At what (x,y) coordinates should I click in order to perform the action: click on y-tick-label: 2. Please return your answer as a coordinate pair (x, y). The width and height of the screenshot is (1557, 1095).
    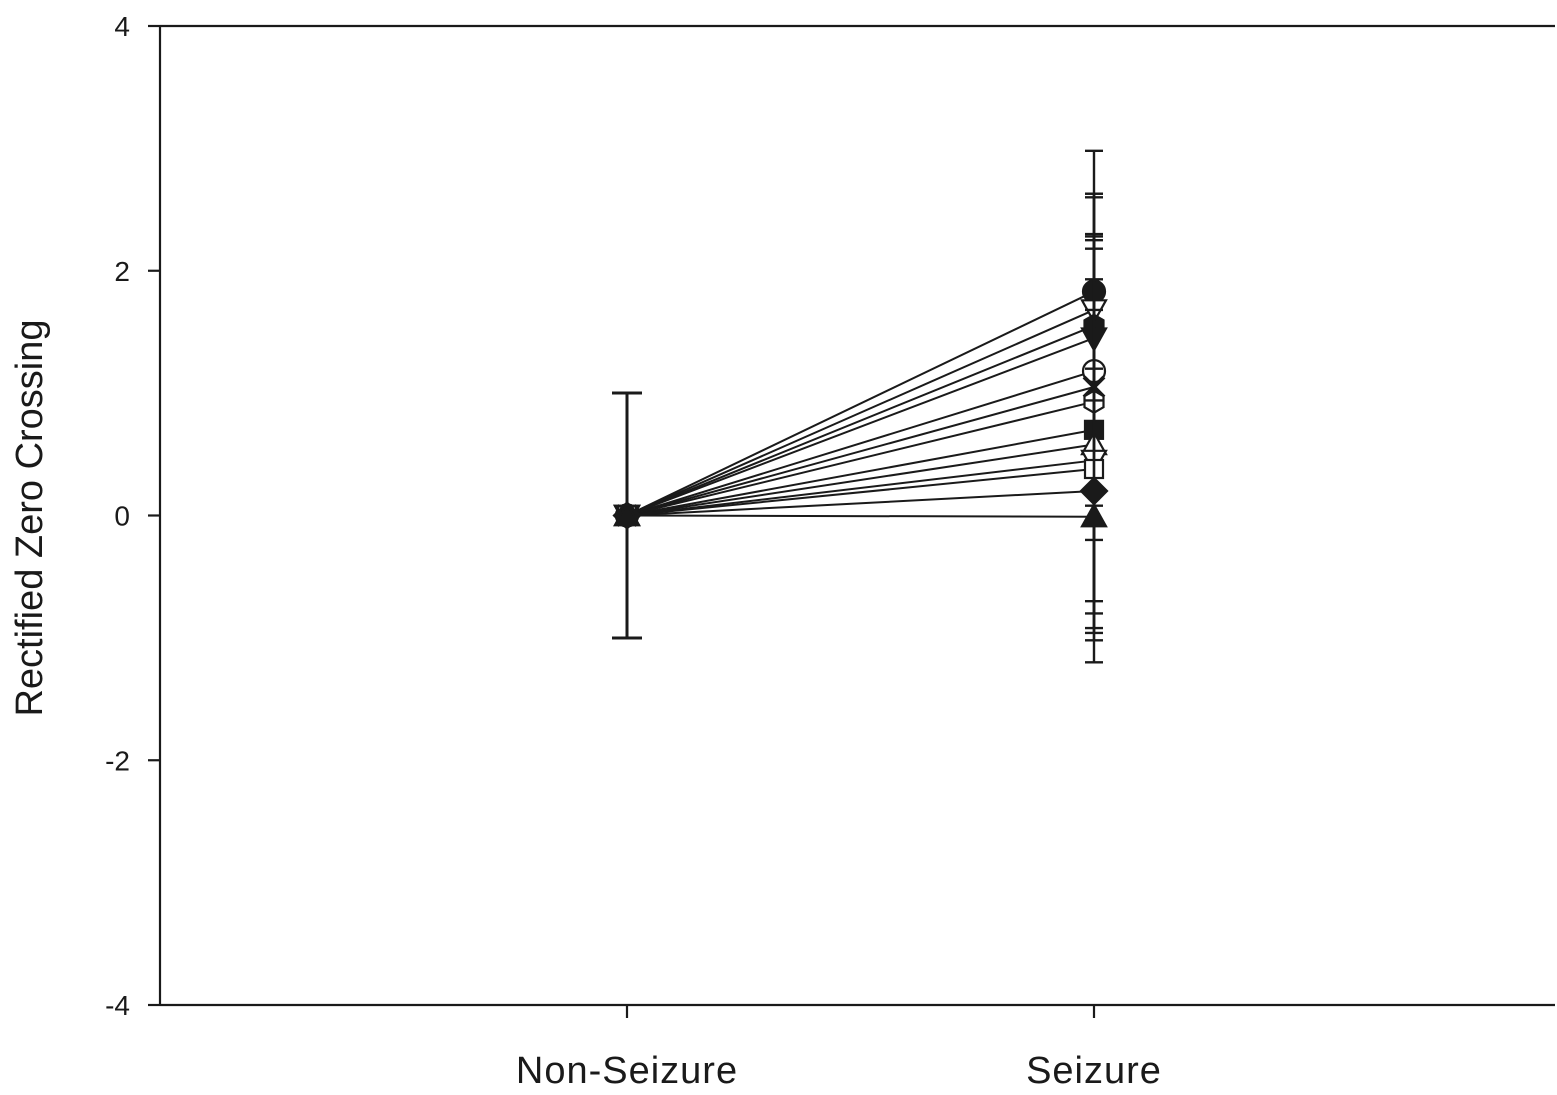
    Looking at the image, I should click on (122, 271).